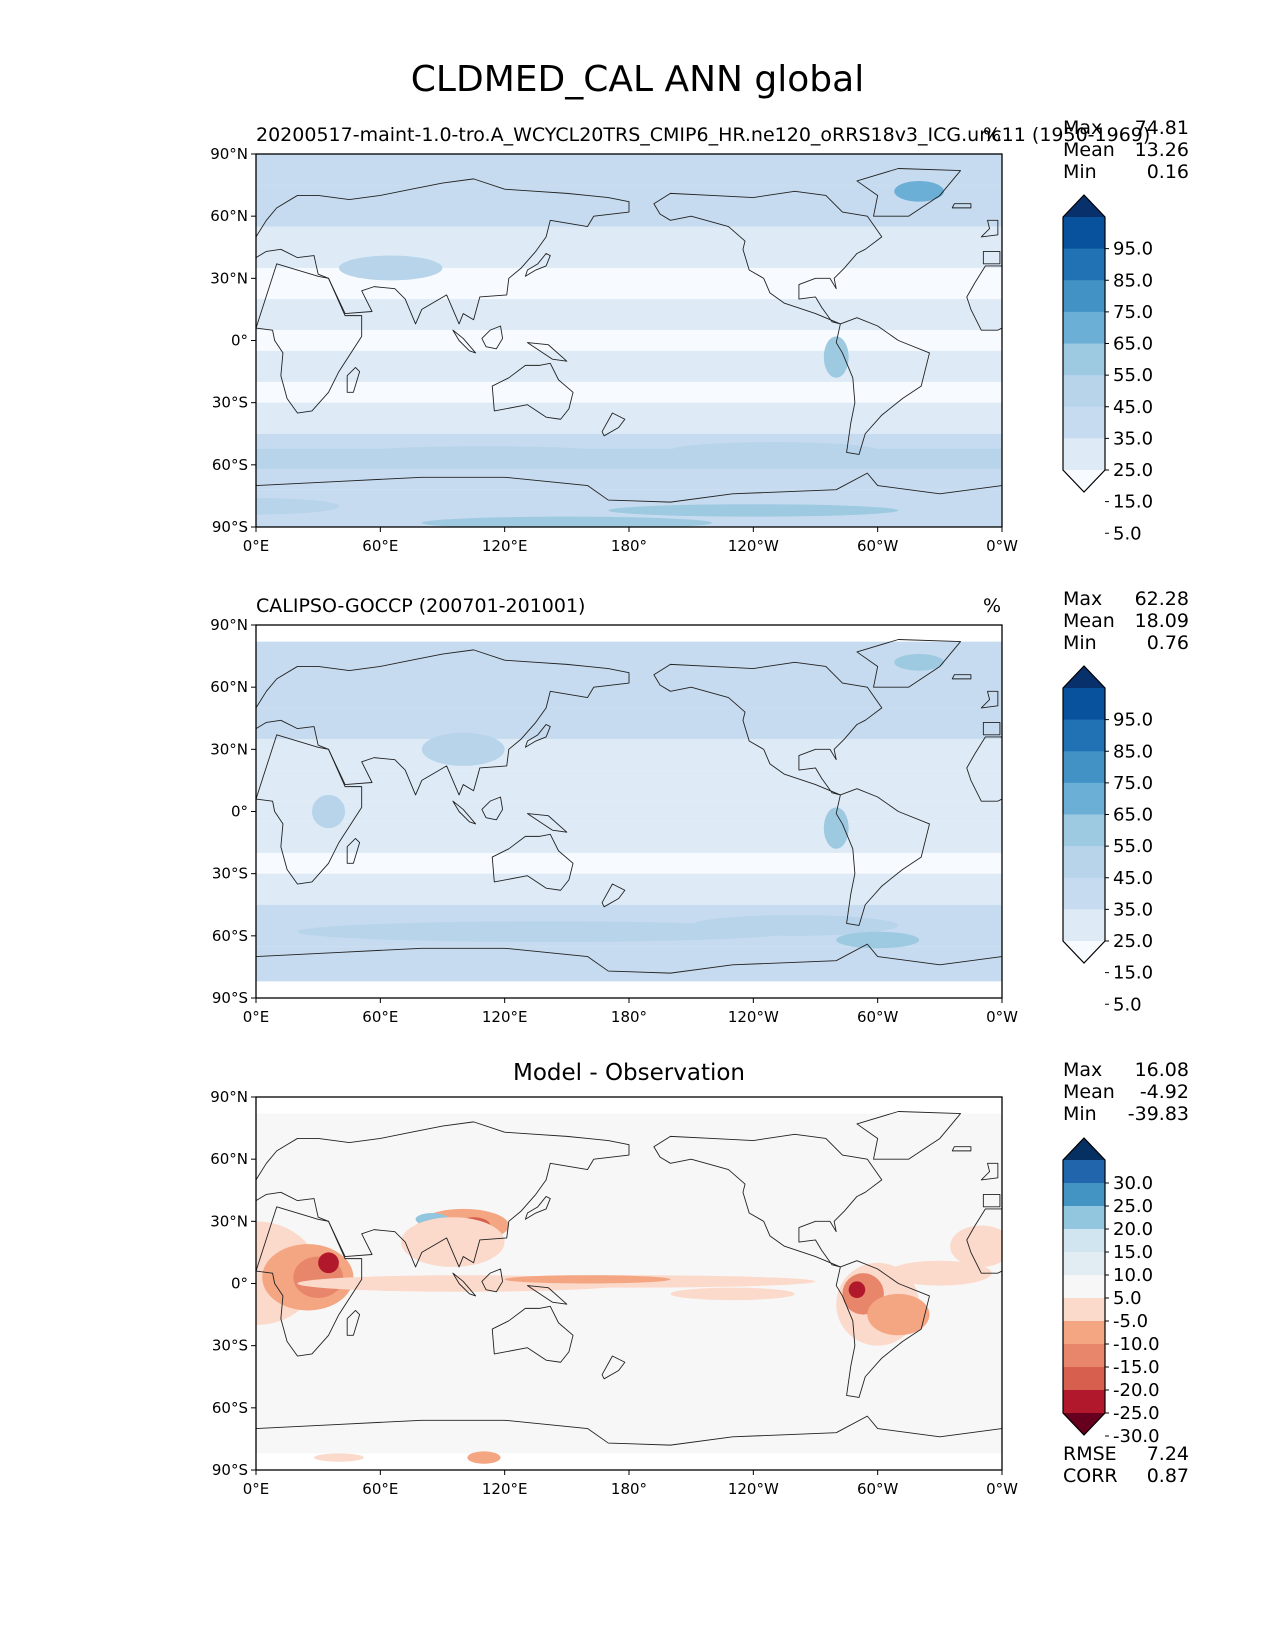 This screenshot has width=1275, height=1650. What do you see at coordinates (992, 606) in the screenshot?
I see `obs-units-label: %` at bounding box center [992, 606].